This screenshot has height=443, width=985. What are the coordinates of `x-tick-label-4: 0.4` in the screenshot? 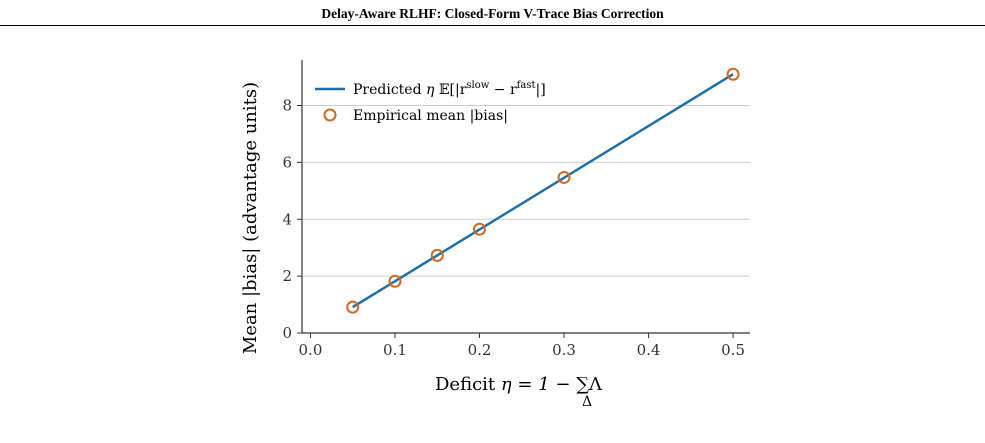 It's located at (649, 350).